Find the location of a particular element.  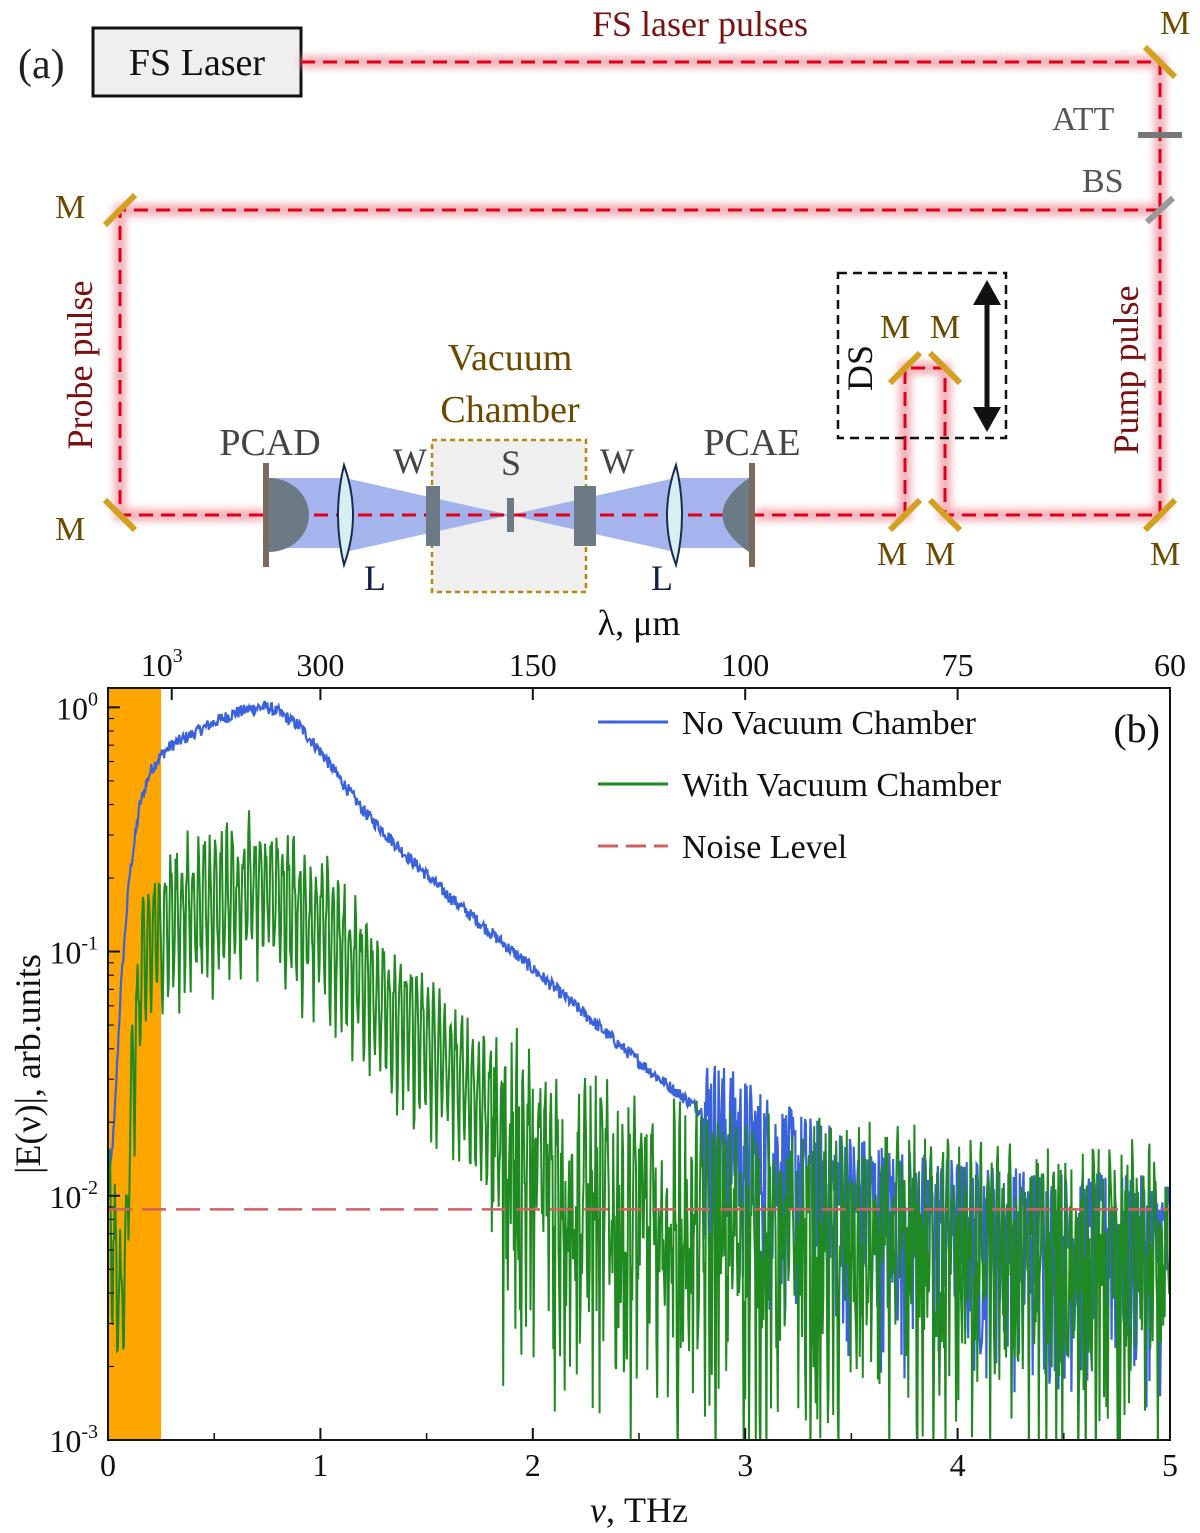

x-tick-label: 3 is located at coordinates (745, 1465).